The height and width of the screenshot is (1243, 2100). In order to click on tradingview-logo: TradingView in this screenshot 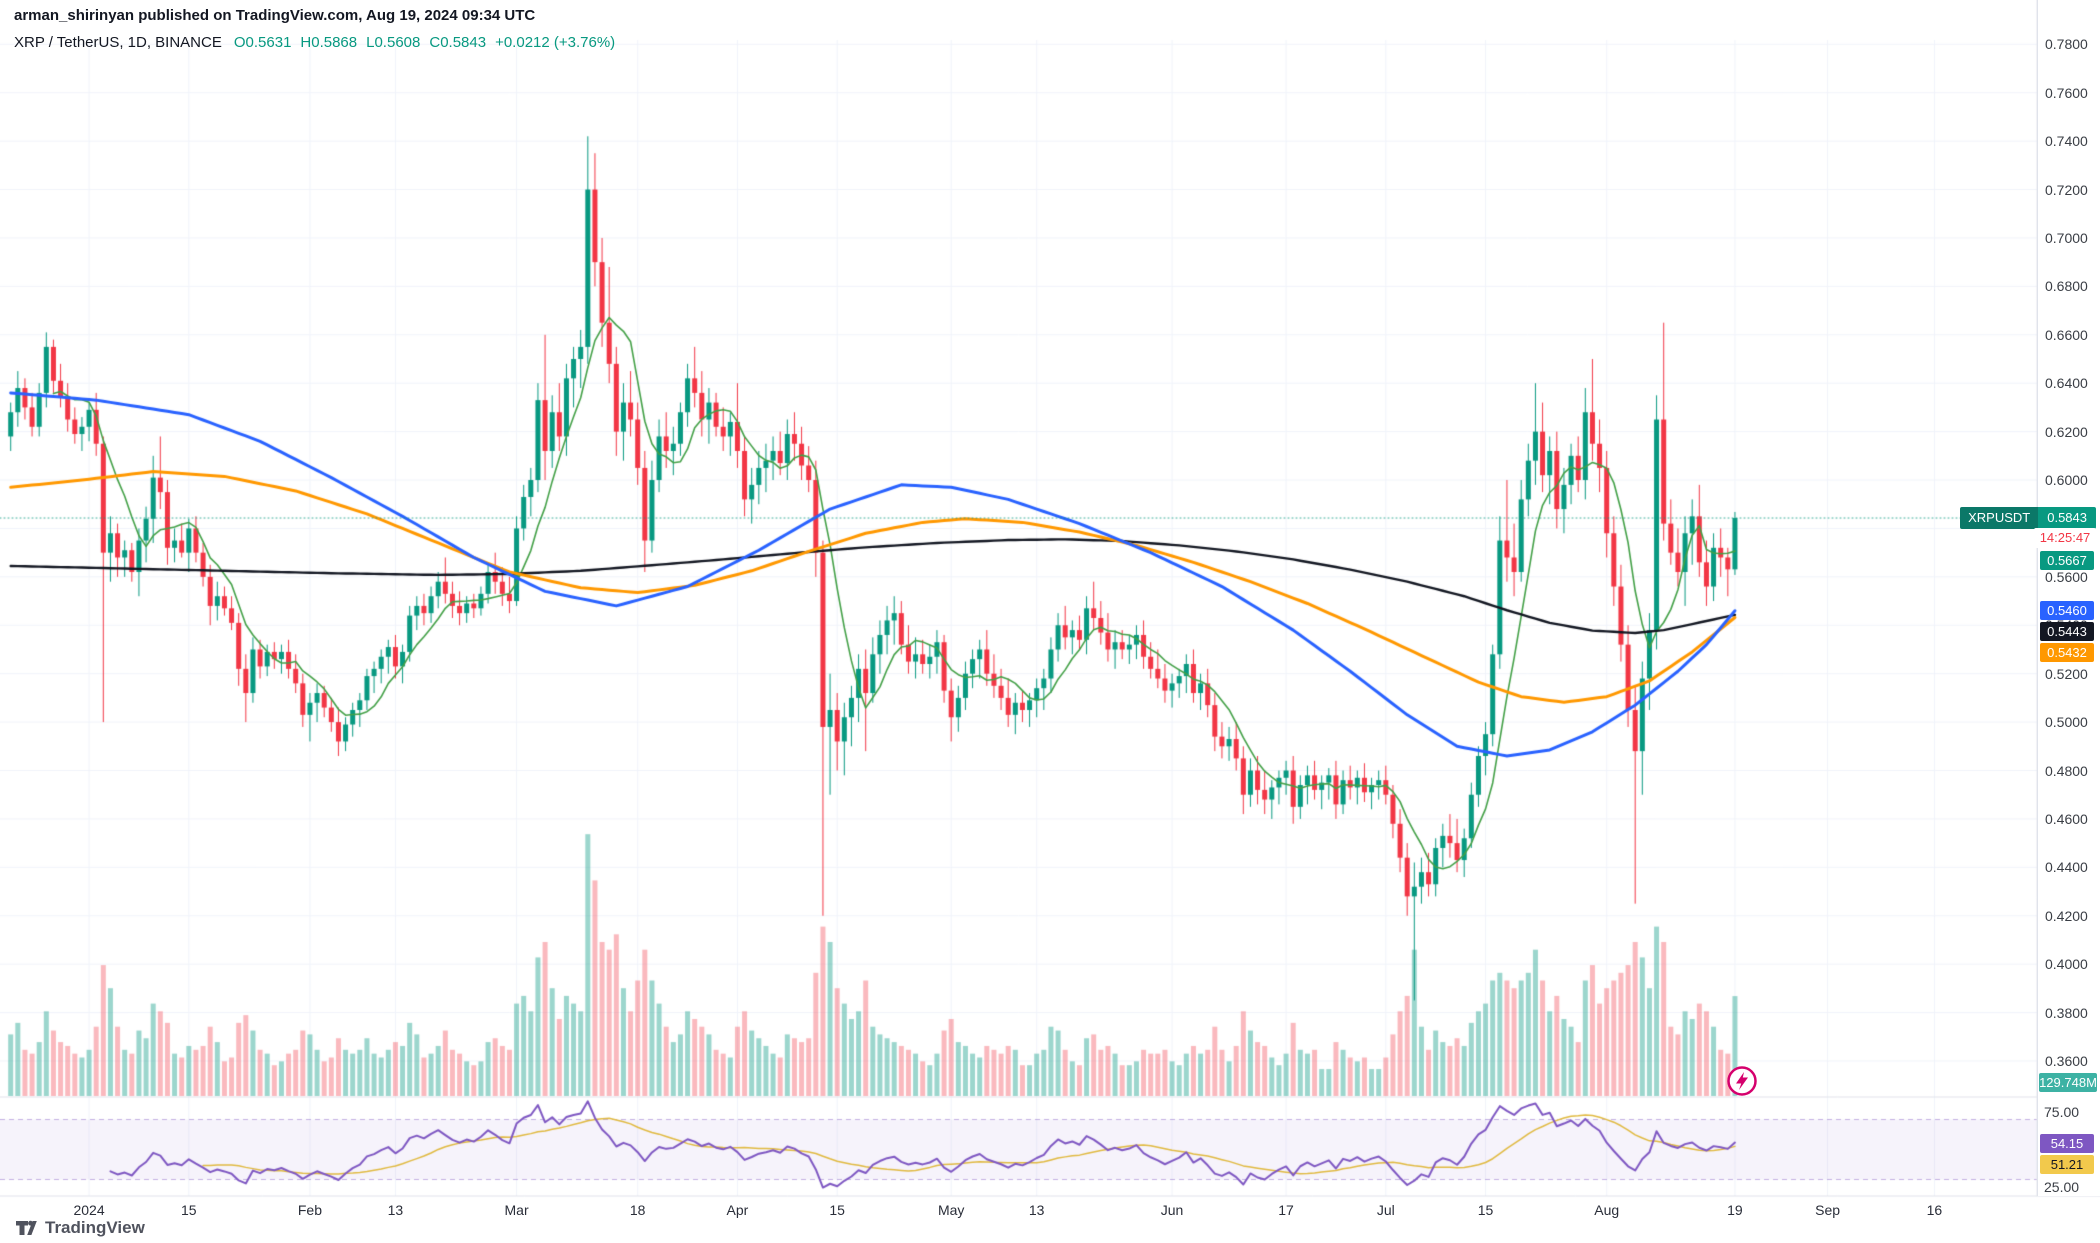, I will do `click(79, 1228)`.